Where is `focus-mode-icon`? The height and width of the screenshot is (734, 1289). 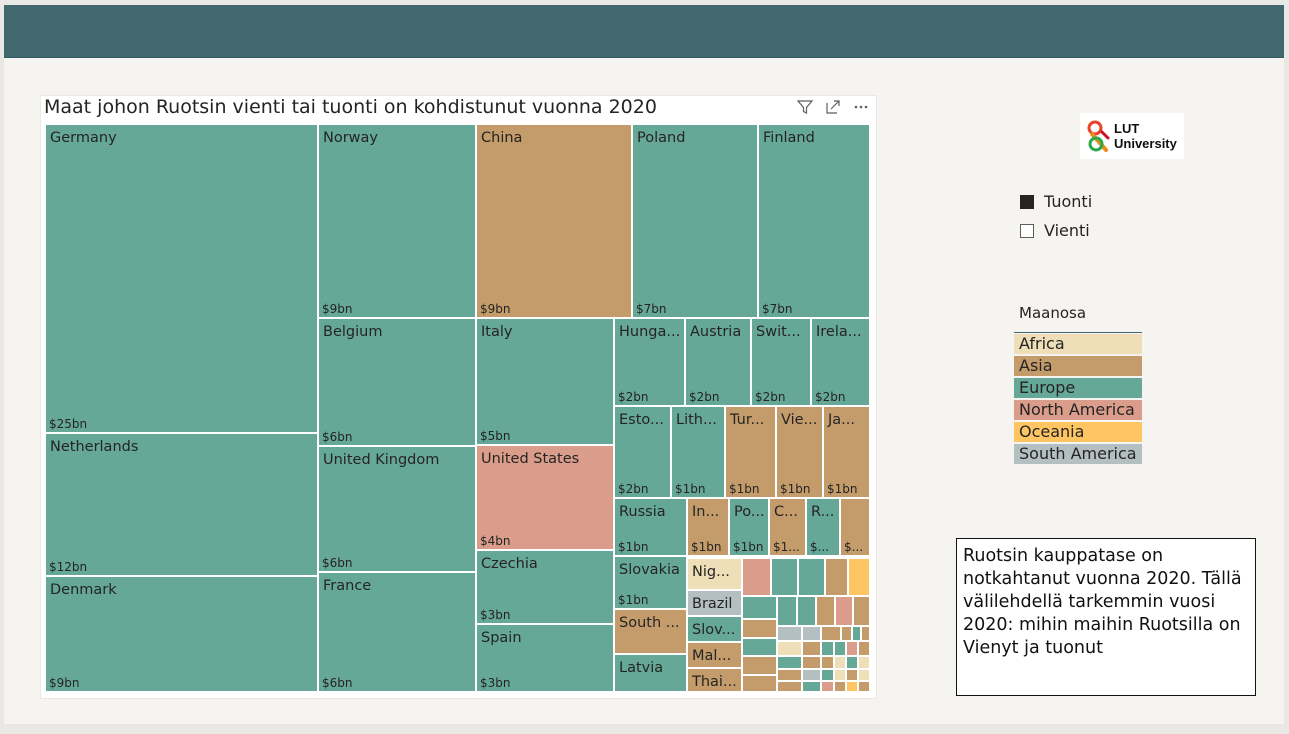
focus-mode-icon is located at coordinates (833, 108).